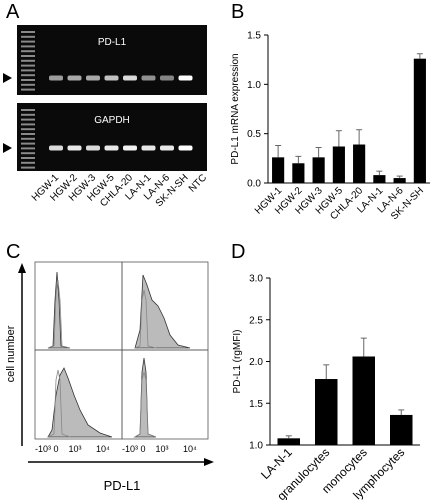 This screenshot has width=433, height=500. Describe the element at coordinates (13, 252) in the screenshot. I see `panel-label: C` at that location.